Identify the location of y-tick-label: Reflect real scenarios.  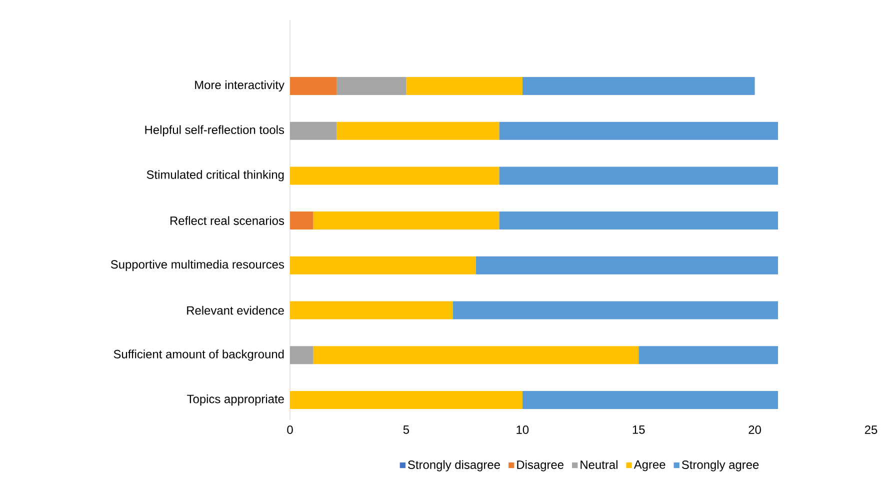
(227, 220).